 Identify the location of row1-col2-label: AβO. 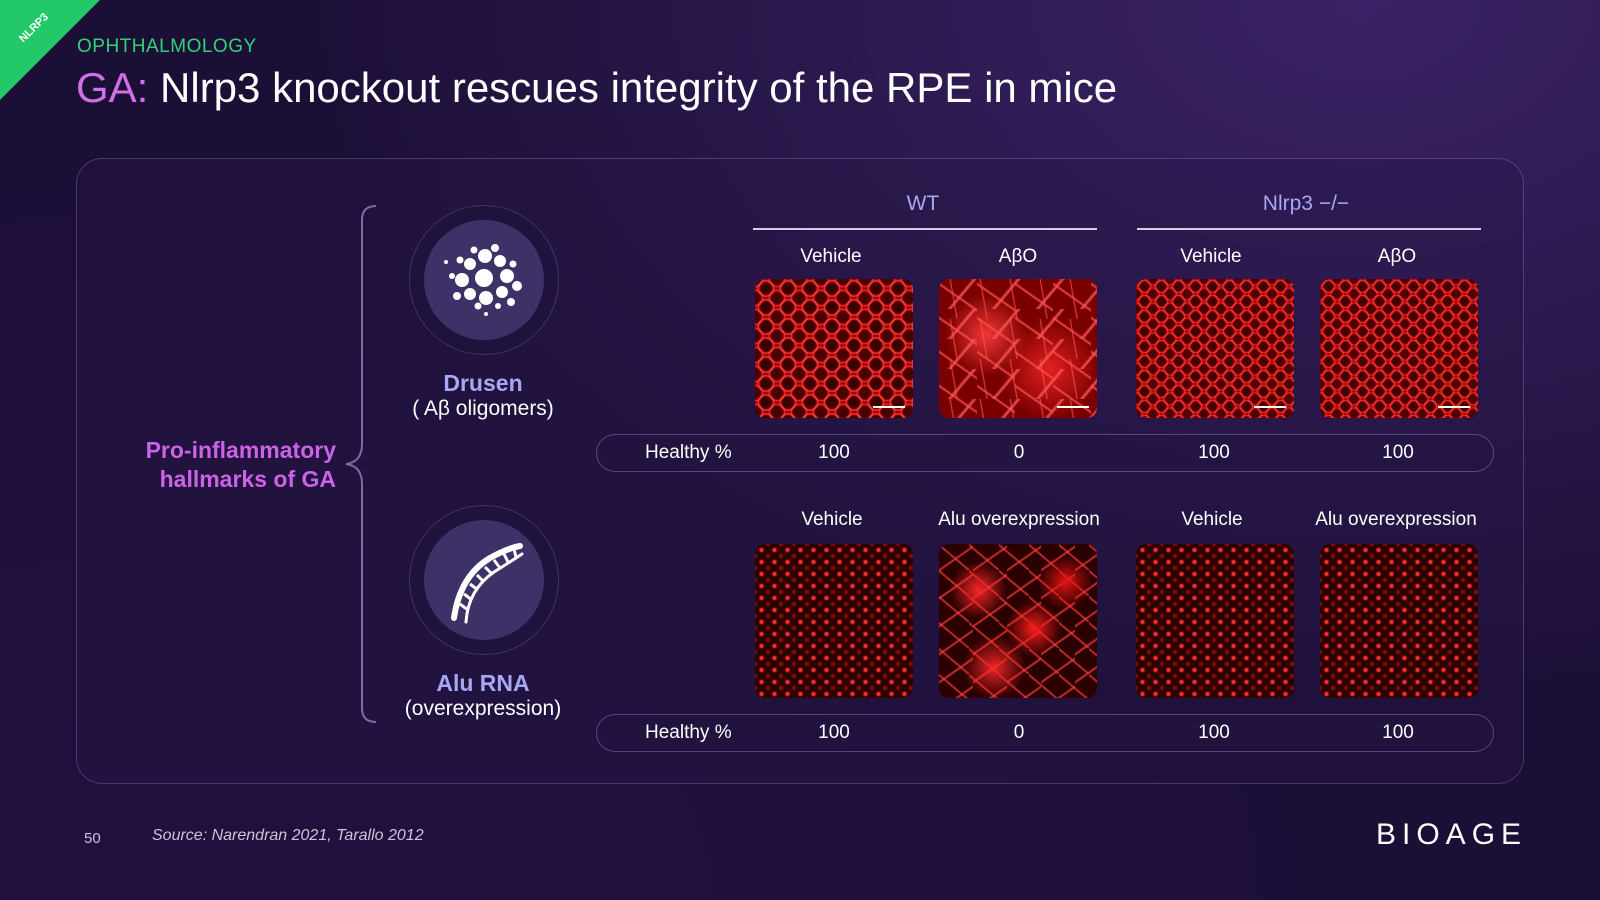
(1018, 256).